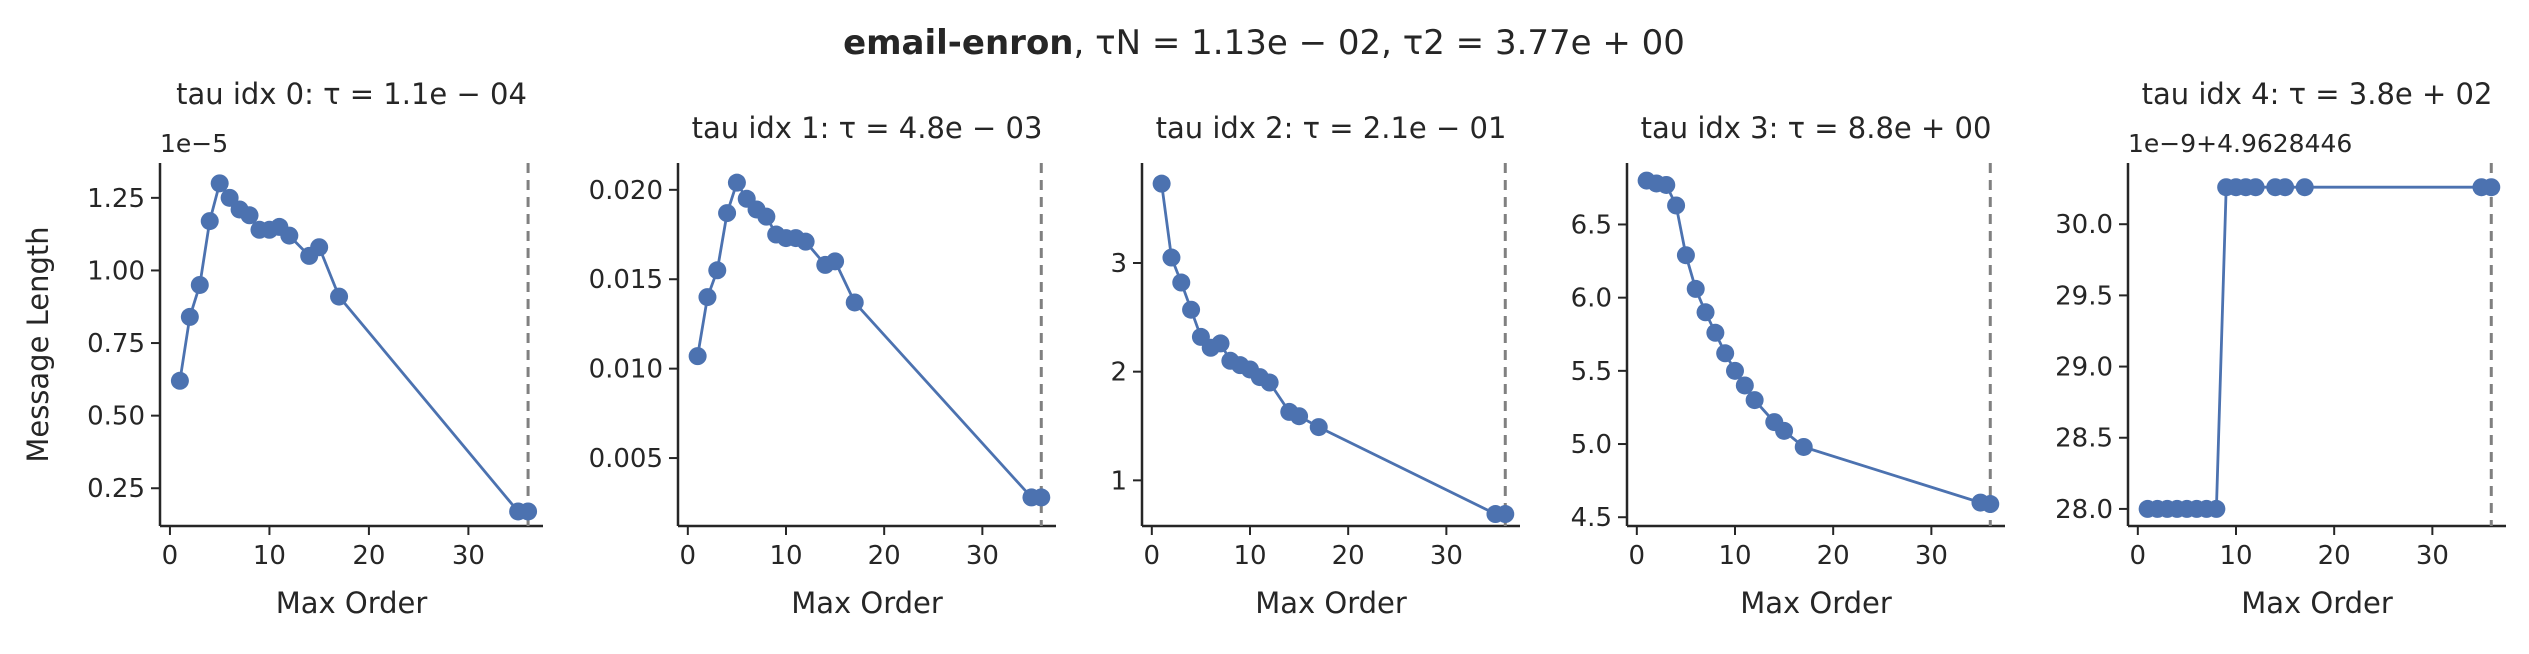  What do you see at coordinates (2084, 439) in the screenshot?
I see `y-tick-label: 28.5` at bounding box center [2084, 439].